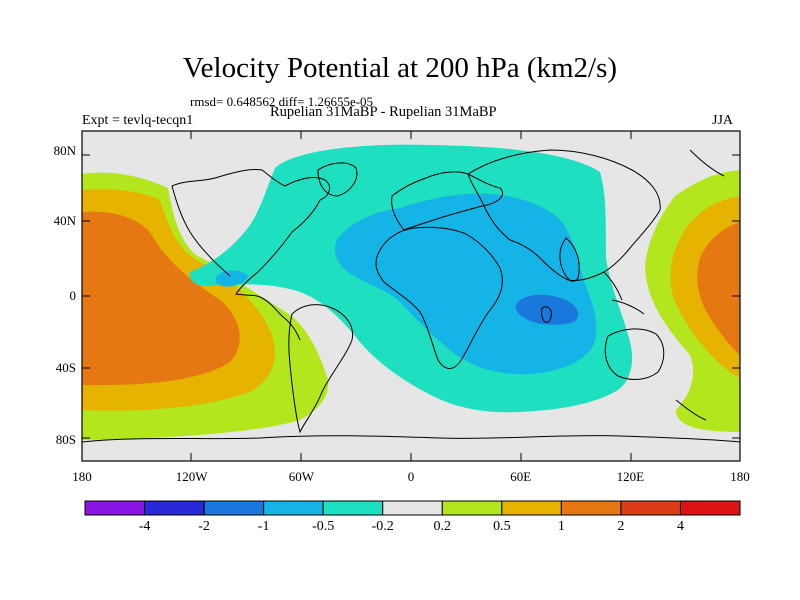 Image resolution: width=800 pixels, height=600 pixels. What do you see at coordinates (138, 120) in the screenshot?
I see `experiment-label: Expt = tevlq-tecqn1` at bounding box center [138, 120].